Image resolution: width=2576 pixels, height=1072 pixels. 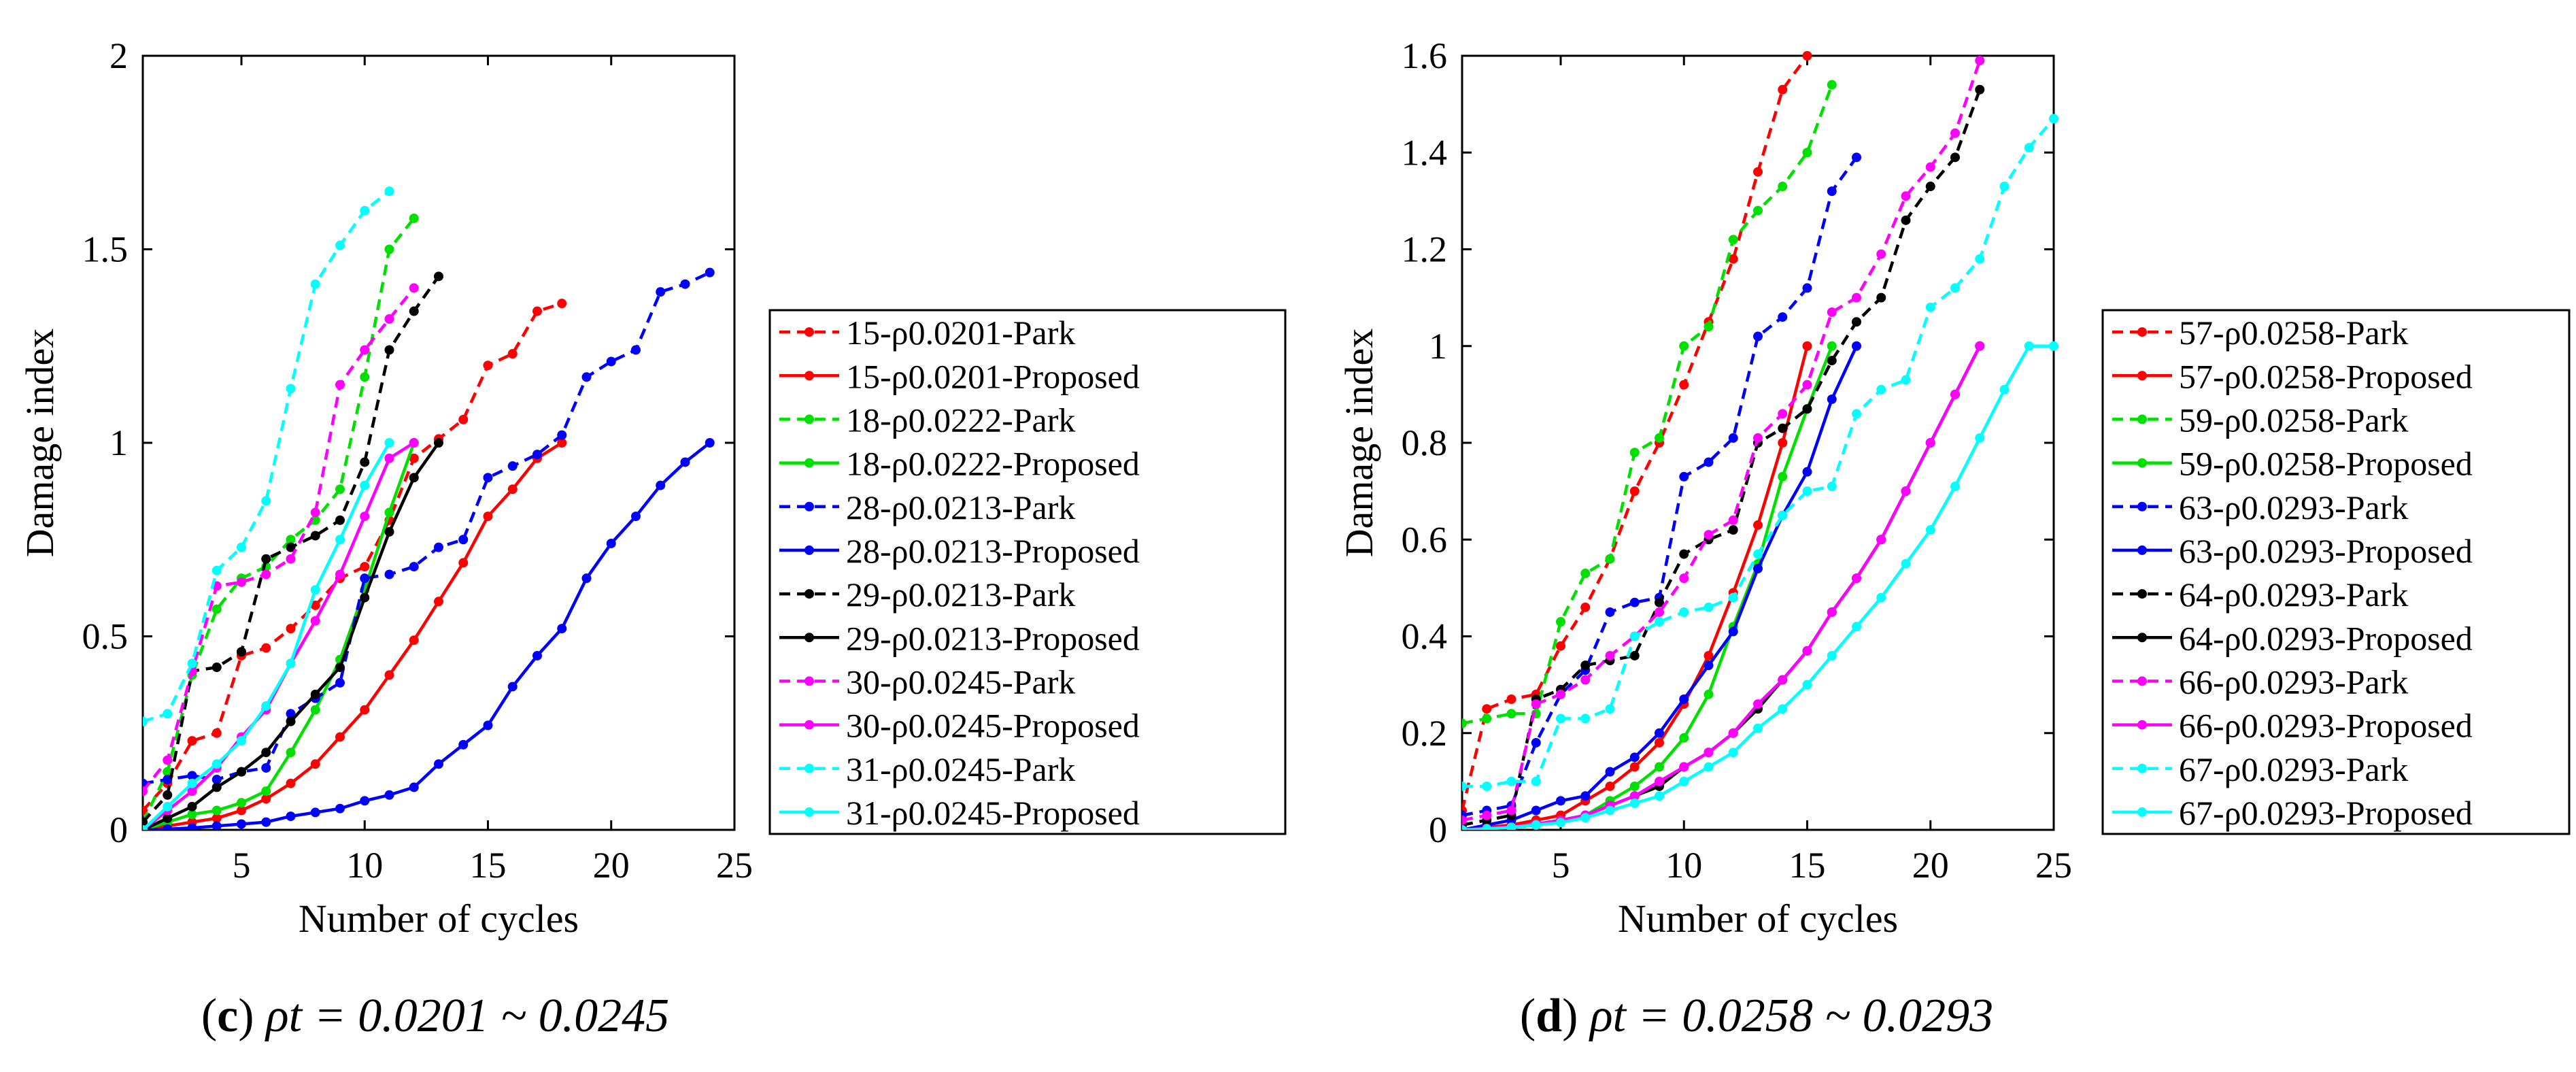 What do you see at coordinates (2293, 769) in the screenshot?
I see `legend-label: 67-ρ0.0293-Park` at bounding box center [2293, 769].